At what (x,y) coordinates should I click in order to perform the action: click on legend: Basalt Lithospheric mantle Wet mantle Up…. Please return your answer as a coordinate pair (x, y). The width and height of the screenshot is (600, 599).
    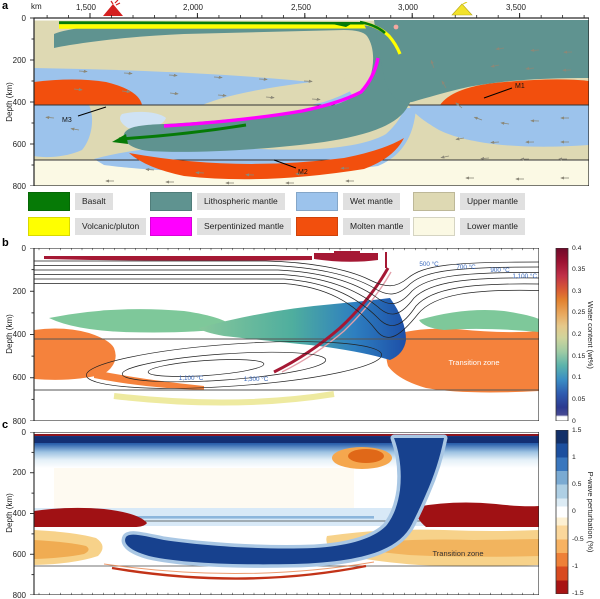
    Looking at the image, I should click on (300, 214).